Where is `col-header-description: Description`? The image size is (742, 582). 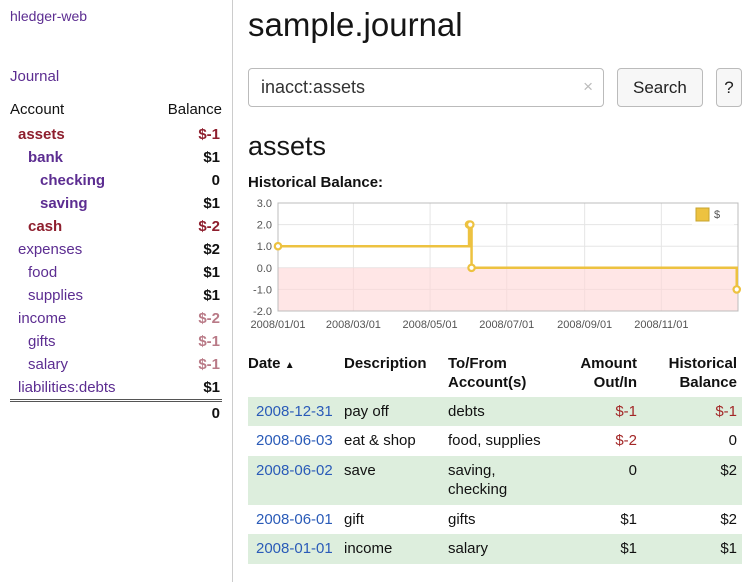
col-header-description: Description is located at coordinates (385, 363).